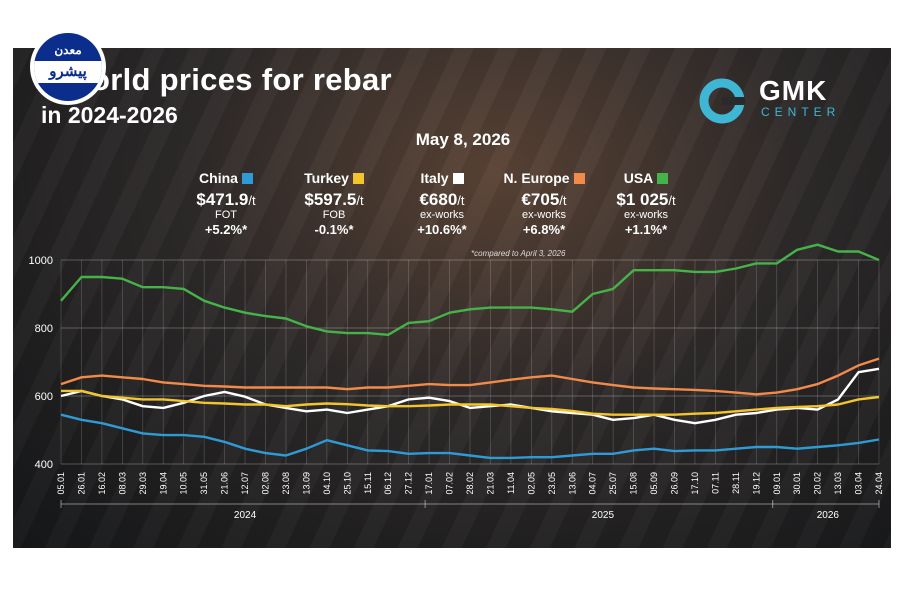  Describe the element at coordinates (715, 483) in the screenshot. I see `x-tick-label: 07.11` at that location.